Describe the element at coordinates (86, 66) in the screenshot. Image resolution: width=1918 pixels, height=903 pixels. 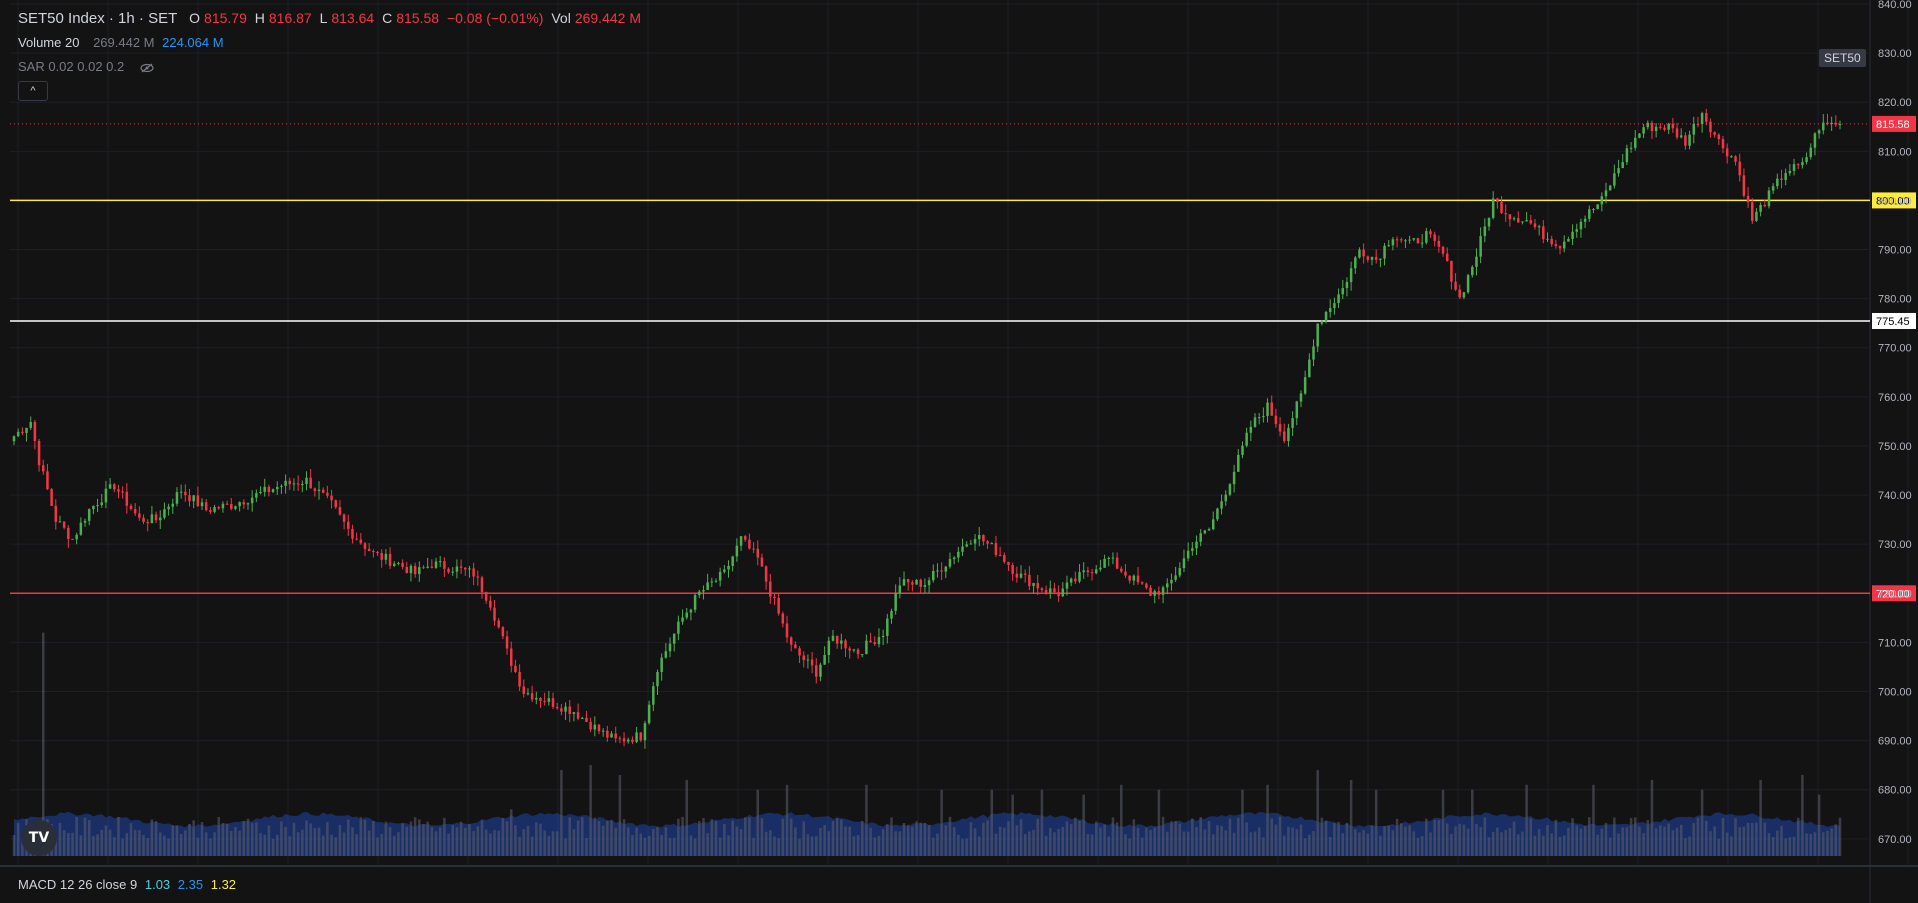
I see `sar-indicator-legend: SAR 0.02 0.02 0.2` at that location.